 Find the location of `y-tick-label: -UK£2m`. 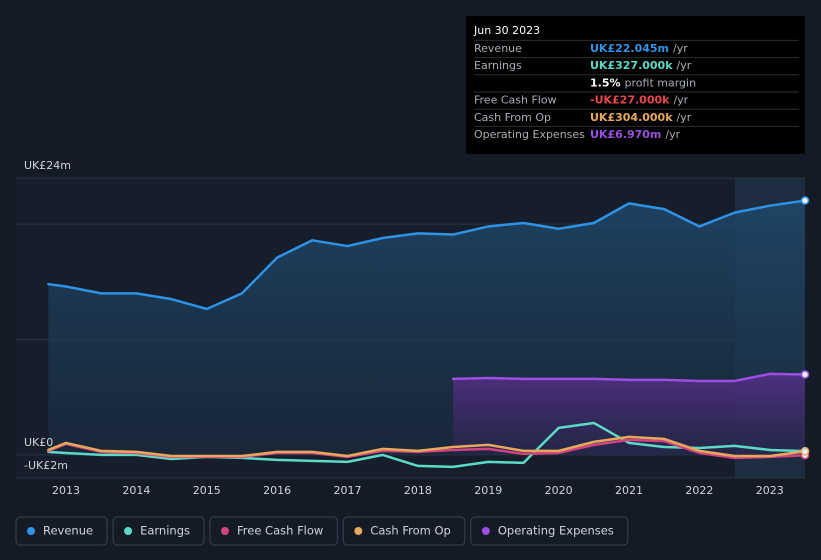

y-tick-label: -UK£2m is located at coordinates (46, 465).